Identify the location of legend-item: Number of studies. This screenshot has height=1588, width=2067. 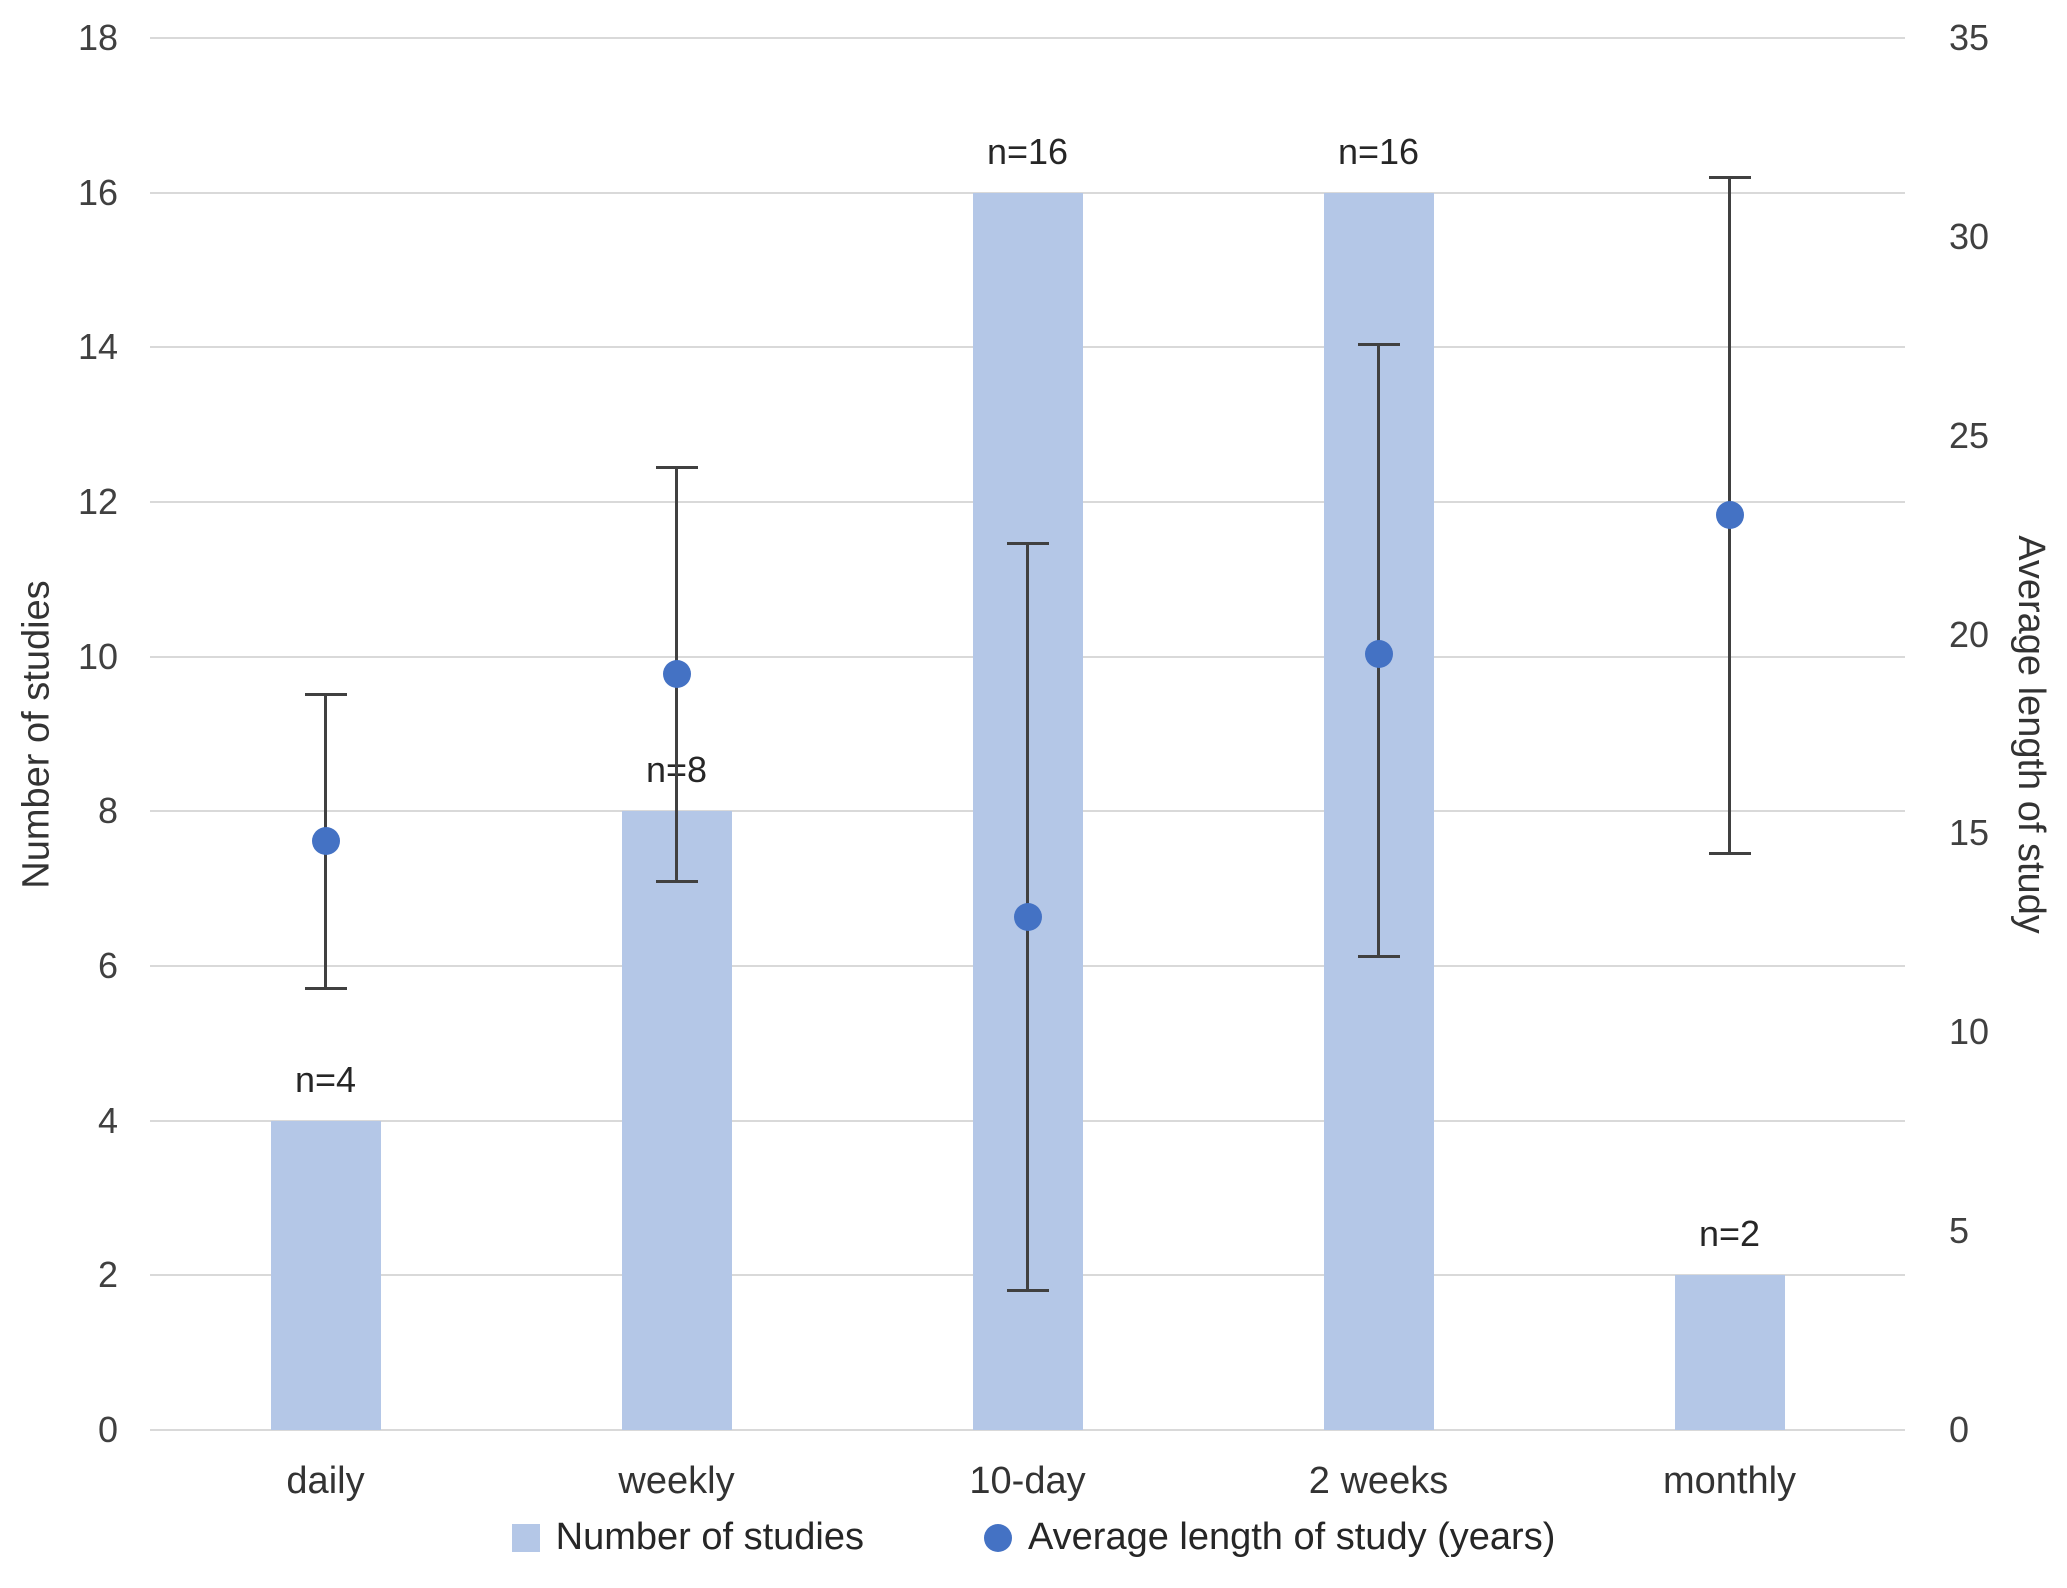
(687, 1537).